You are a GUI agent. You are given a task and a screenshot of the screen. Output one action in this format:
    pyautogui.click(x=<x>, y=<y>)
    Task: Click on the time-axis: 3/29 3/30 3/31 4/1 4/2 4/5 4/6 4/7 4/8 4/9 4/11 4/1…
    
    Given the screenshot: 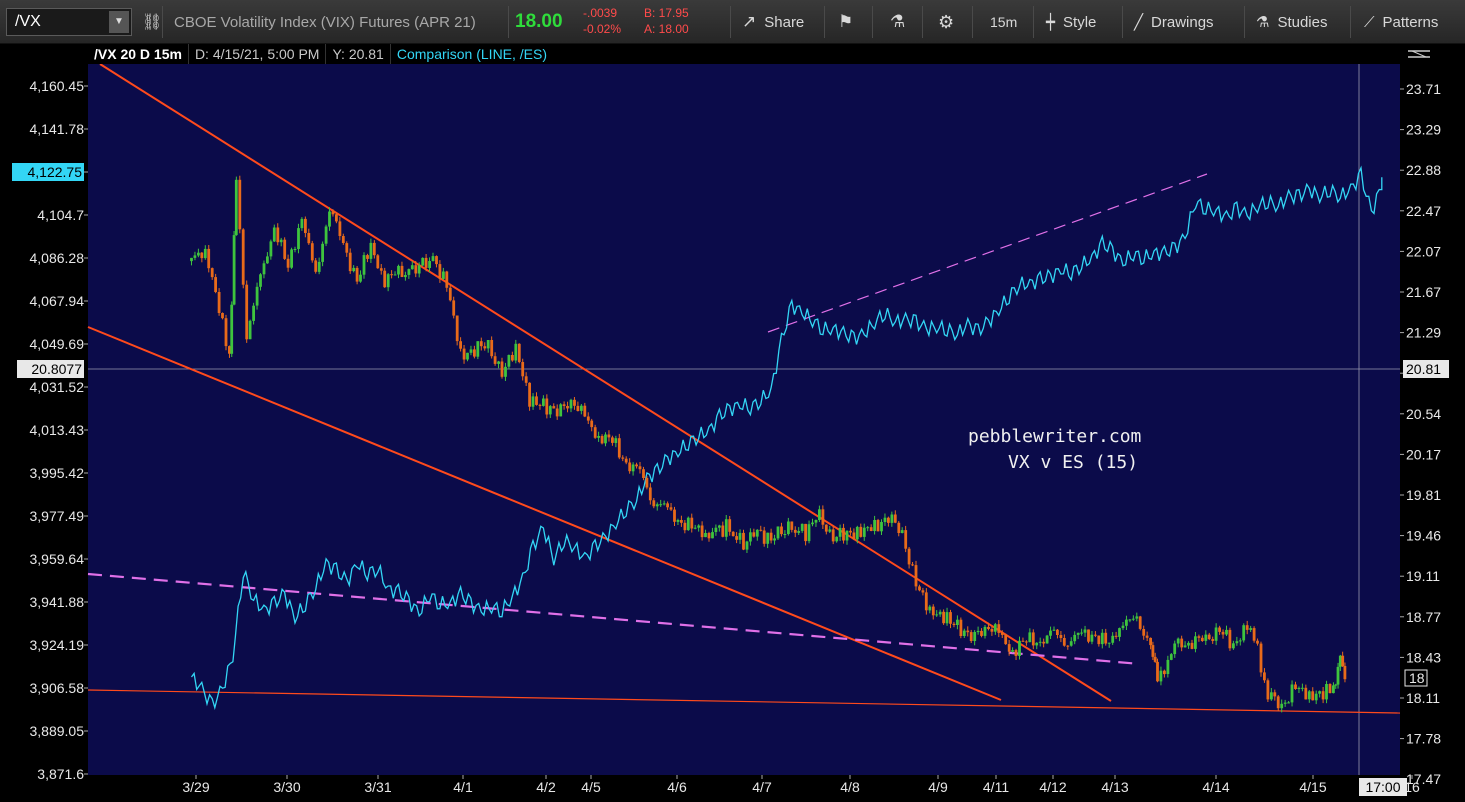 What is the action you would take?
    pyautogui.click(x=801, y=785)
    